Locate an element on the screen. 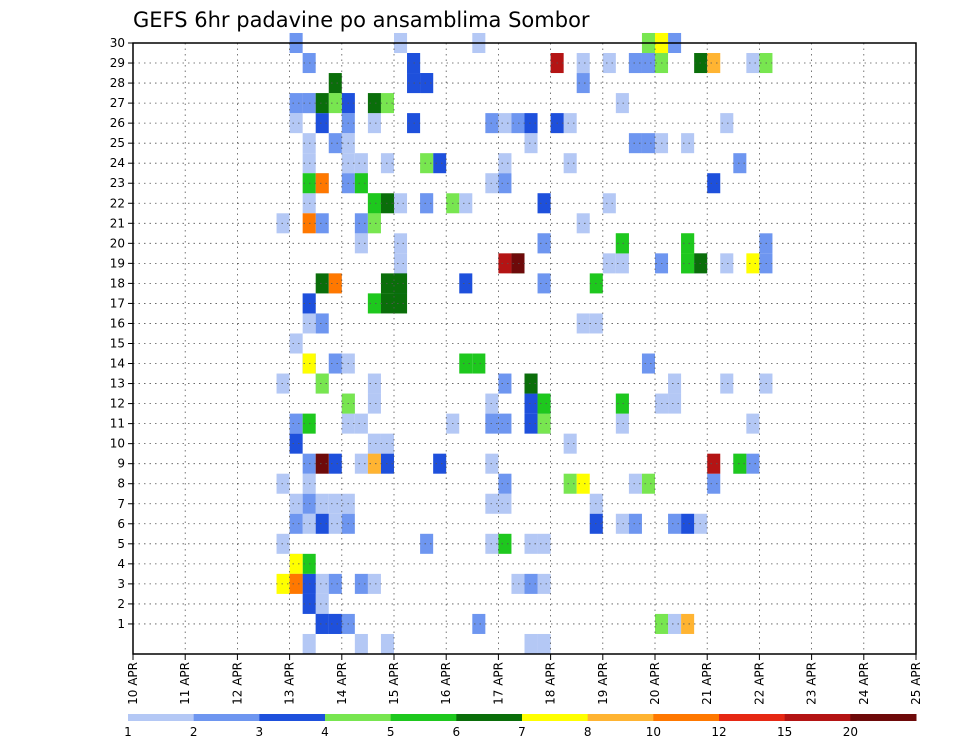  legend-label: 6 is located at coordinates (457, 732).